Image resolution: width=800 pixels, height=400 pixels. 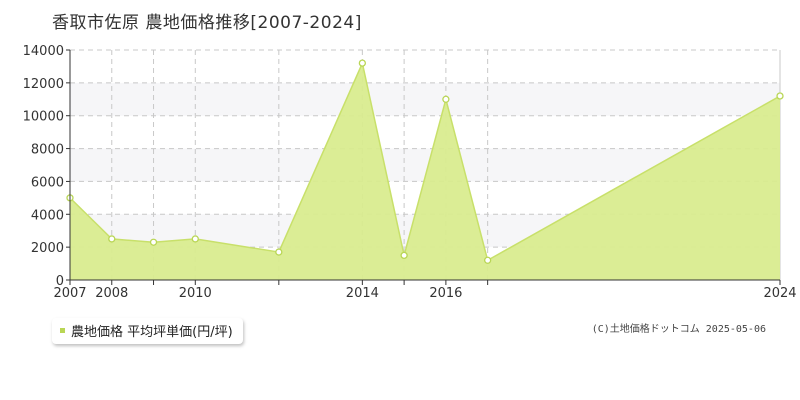 I want to click on copyright-text: (C)土地価格ドットコム 2025-05-06, so click(x=678, y=329).